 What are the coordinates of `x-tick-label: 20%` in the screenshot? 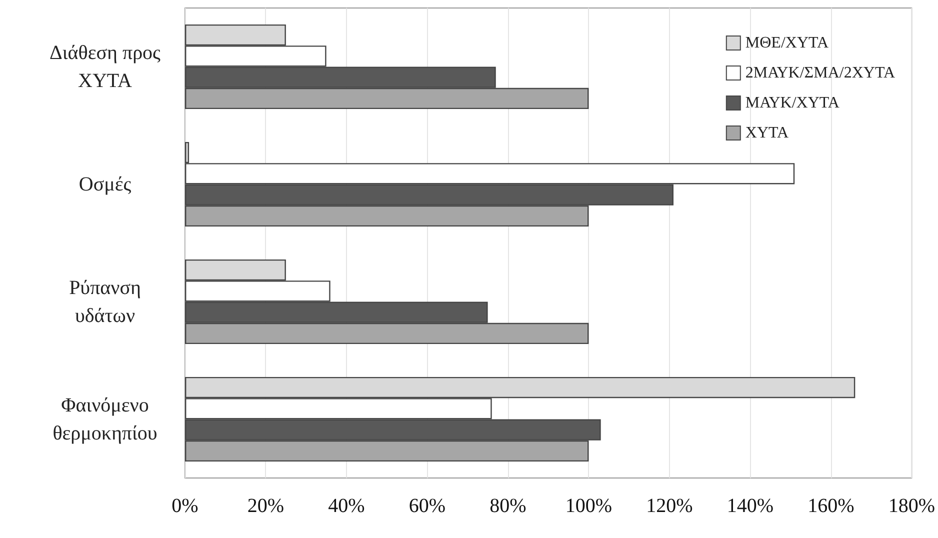 It's located at (265, 506).